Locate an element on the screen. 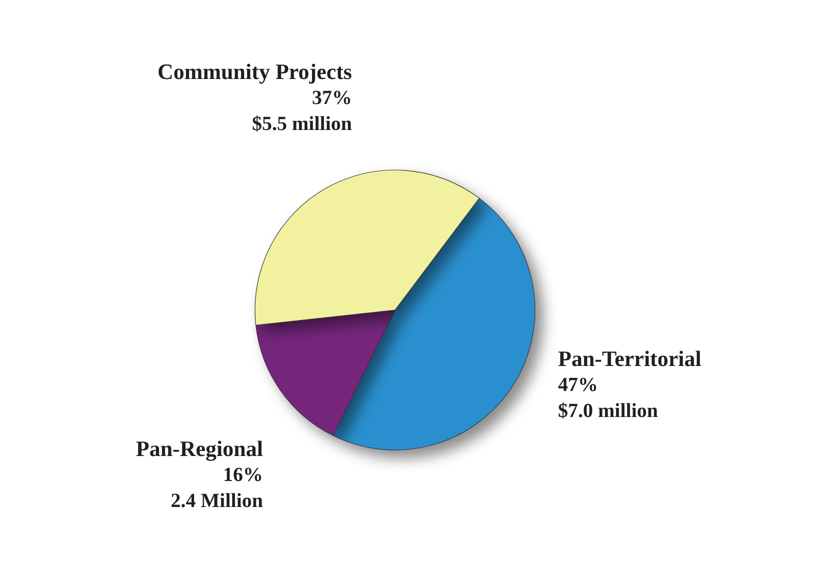  data-label: 37% $5.5 million is located at coordinates (302, 111).